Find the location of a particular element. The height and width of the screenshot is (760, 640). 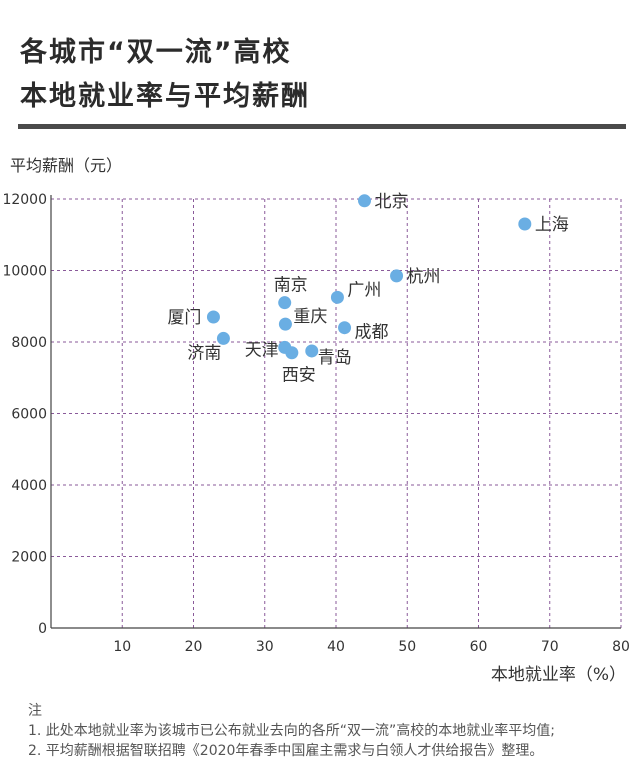

note-line-2: 2. 平均薪酬根据智联招聘《2020年春季中国雇主需求与白领人才供给报告》整理。 is located at coordinates (286, 751).